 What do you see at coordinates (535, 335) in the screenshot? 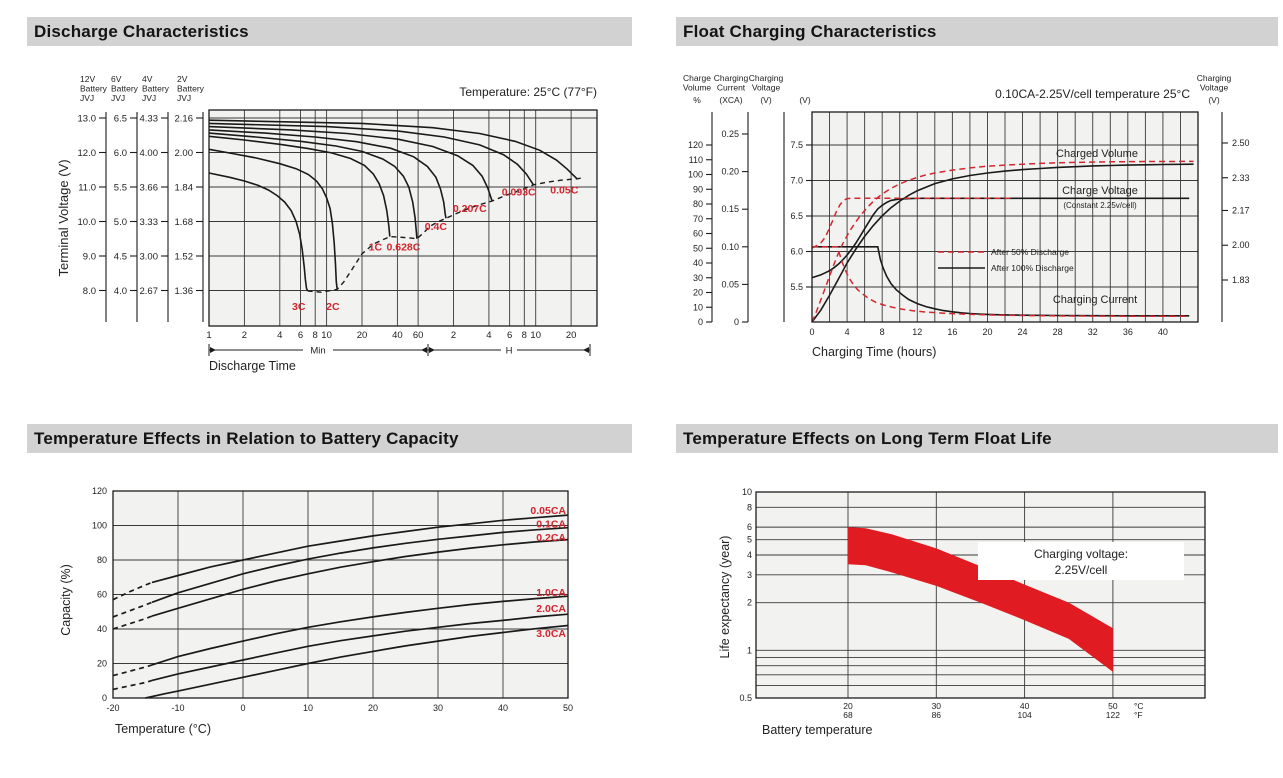
I see `x-tick-h: 10` at bounding box center [535, 335].